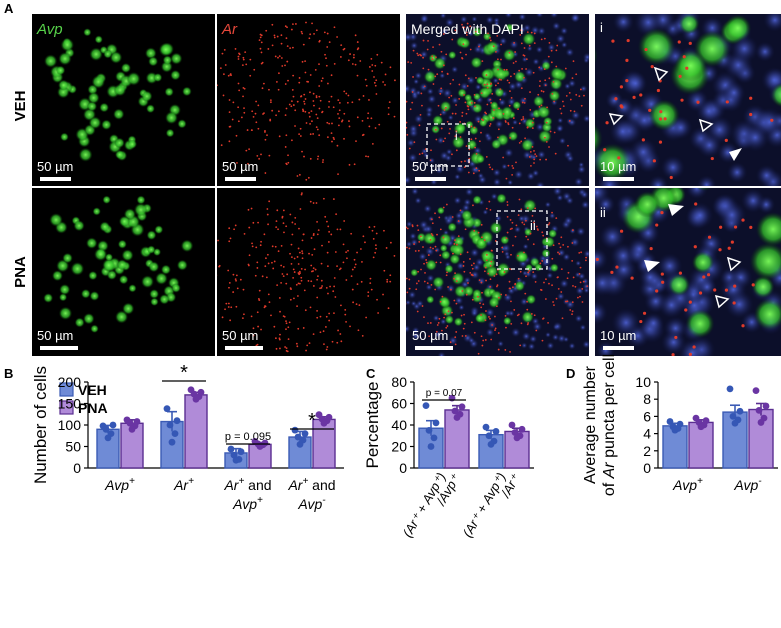  What do you see at coordinates (66, 389) in the screenshot?
I see `legend-swatch-veh` at bounding box center [66, 389].